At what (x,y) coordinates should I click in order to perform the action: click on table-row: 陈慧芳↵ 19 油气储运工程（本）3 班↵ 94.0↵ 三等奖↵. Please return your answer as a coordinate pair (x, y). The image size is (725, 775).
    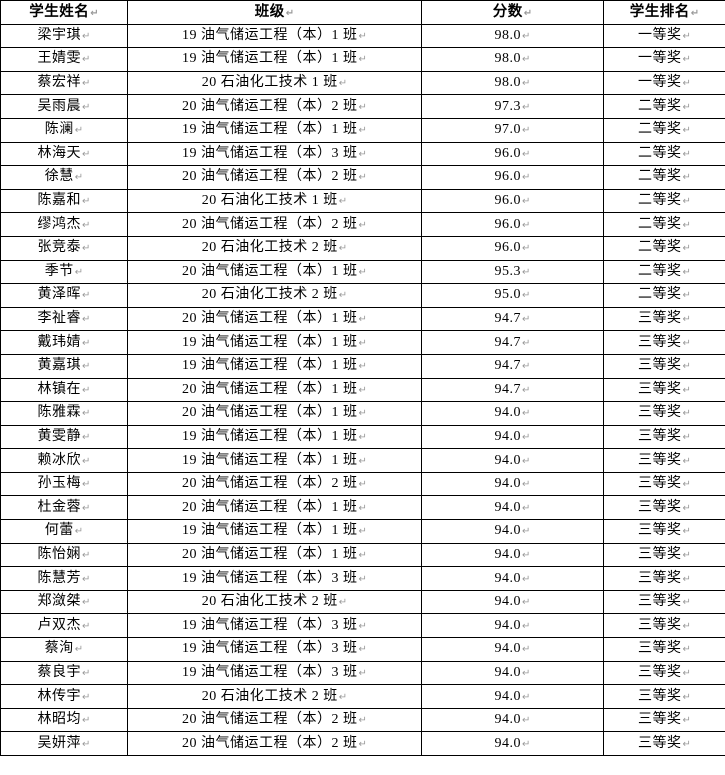
    Looking at the image, I should click on (362, 578).